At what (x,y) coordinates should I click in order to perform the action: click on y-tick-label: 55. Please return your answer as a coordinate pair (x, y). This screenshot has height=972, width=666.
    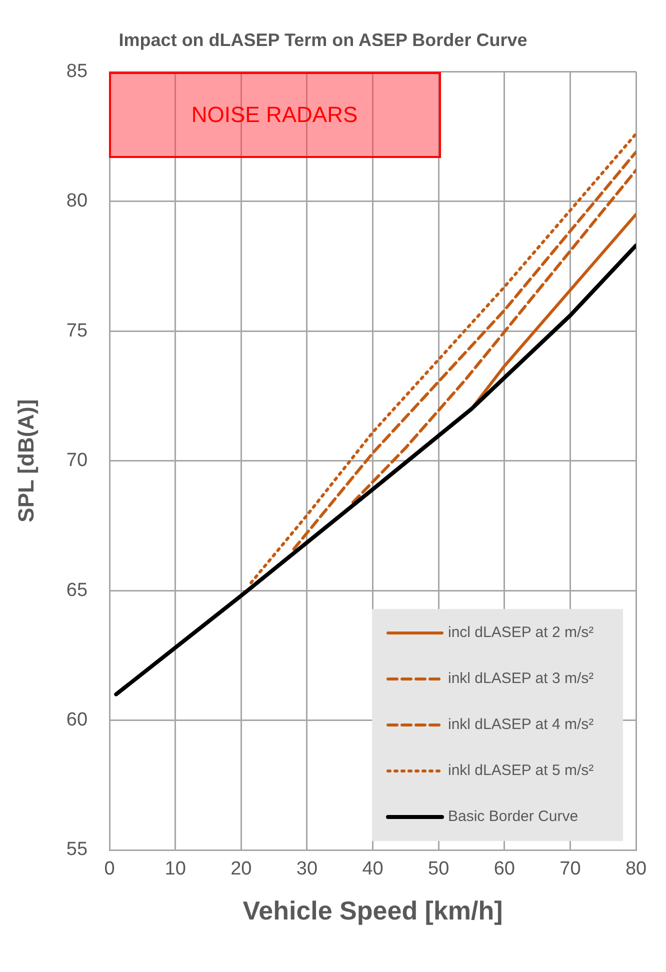
    Looking at the image, I should click on (77, 849).